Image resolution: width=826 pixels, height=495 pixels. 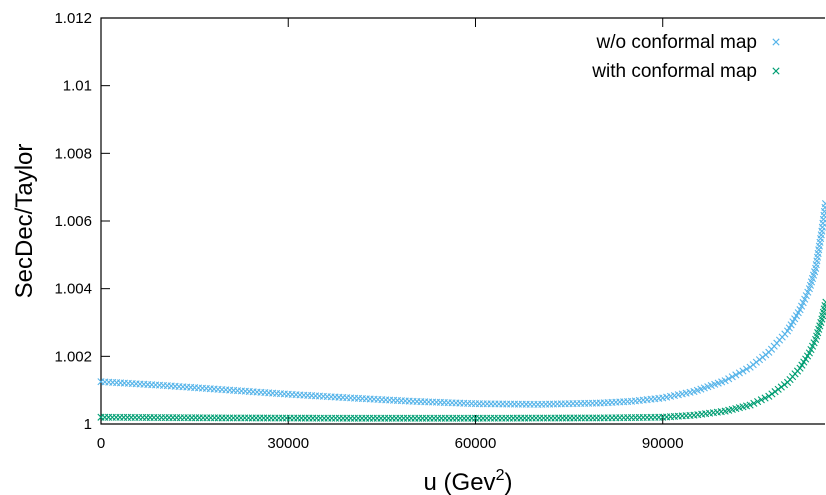 I want to click on legend-marker-without-conformal-map, so click(x=776, y=42).